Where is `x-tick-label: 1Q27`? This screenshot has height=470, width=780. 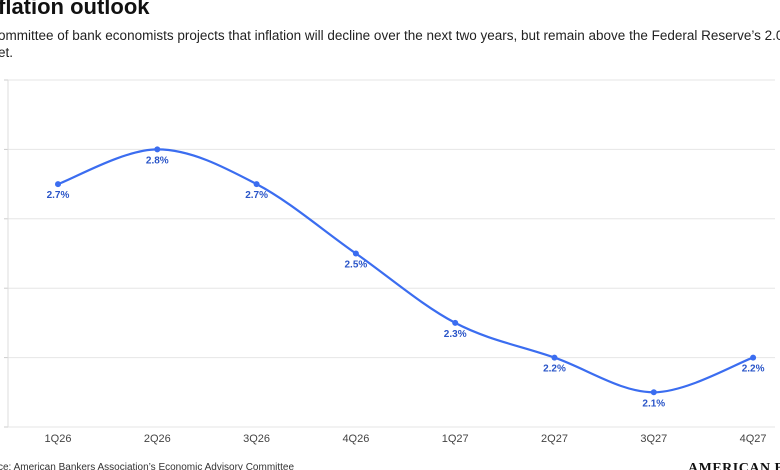 x-tick-label: 1Q27 is located at coordinates (455, 439).